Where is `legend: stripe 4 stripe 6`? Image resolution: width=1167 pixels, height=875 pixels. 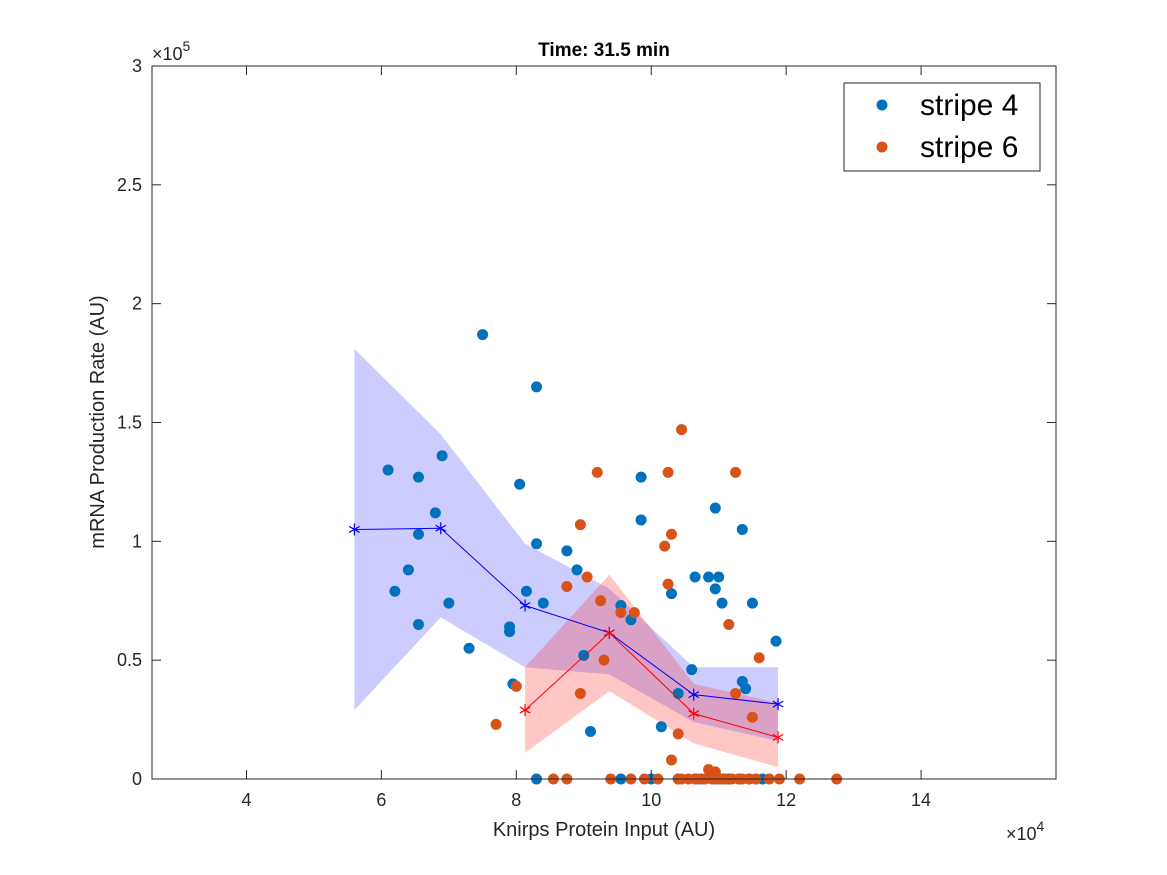
legend: stripe 4 stripe 6 is located at coordinates (942, 127).